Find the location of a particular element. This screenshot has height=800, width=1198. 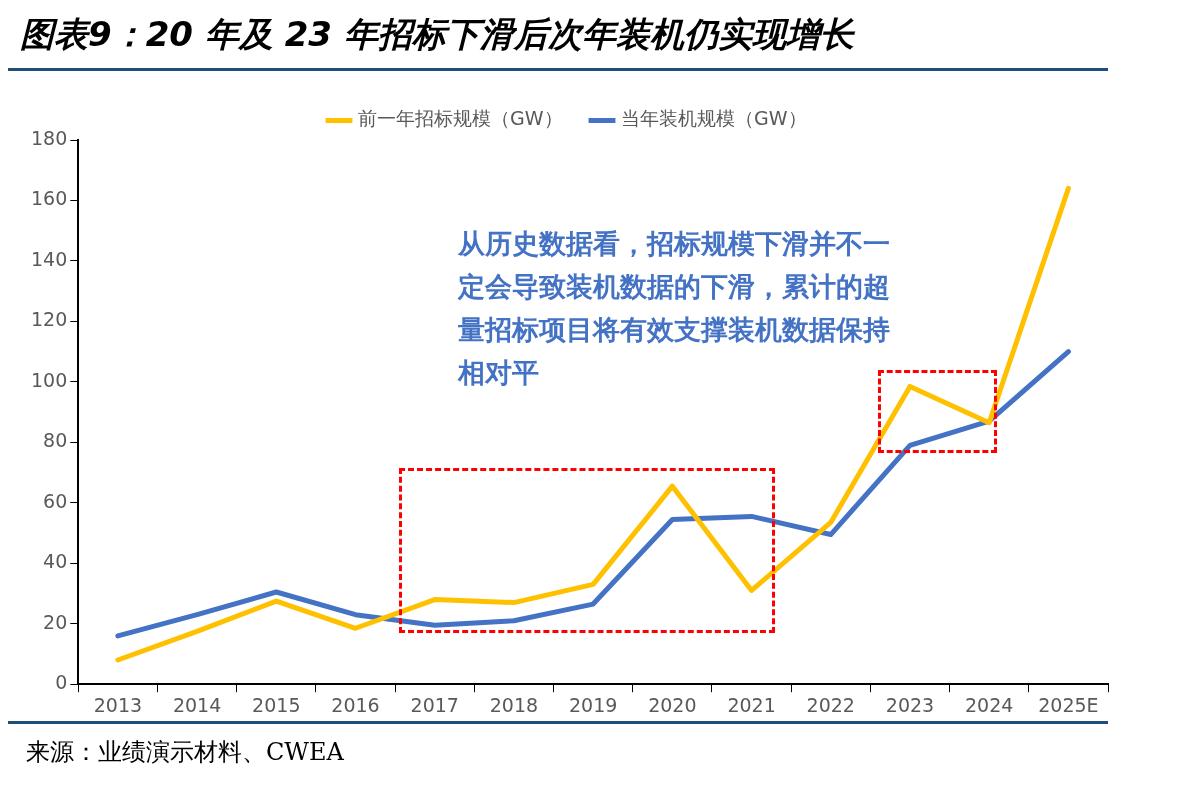

x-tick-label: 2014 is located at coordinates (197, 704).